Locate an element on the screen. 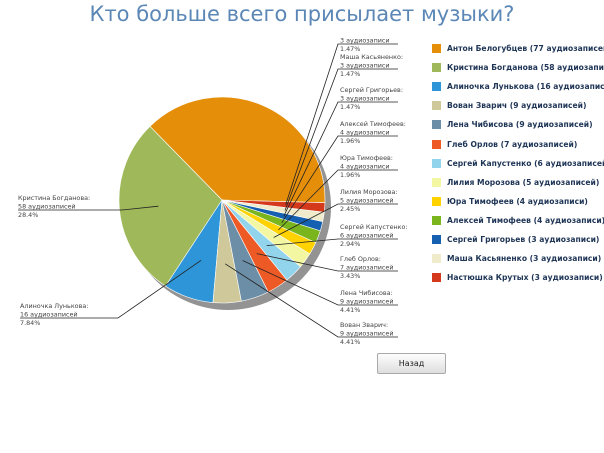  slice-label-4-line-1: Вован Зварич: is located at coordinates (364, 325).